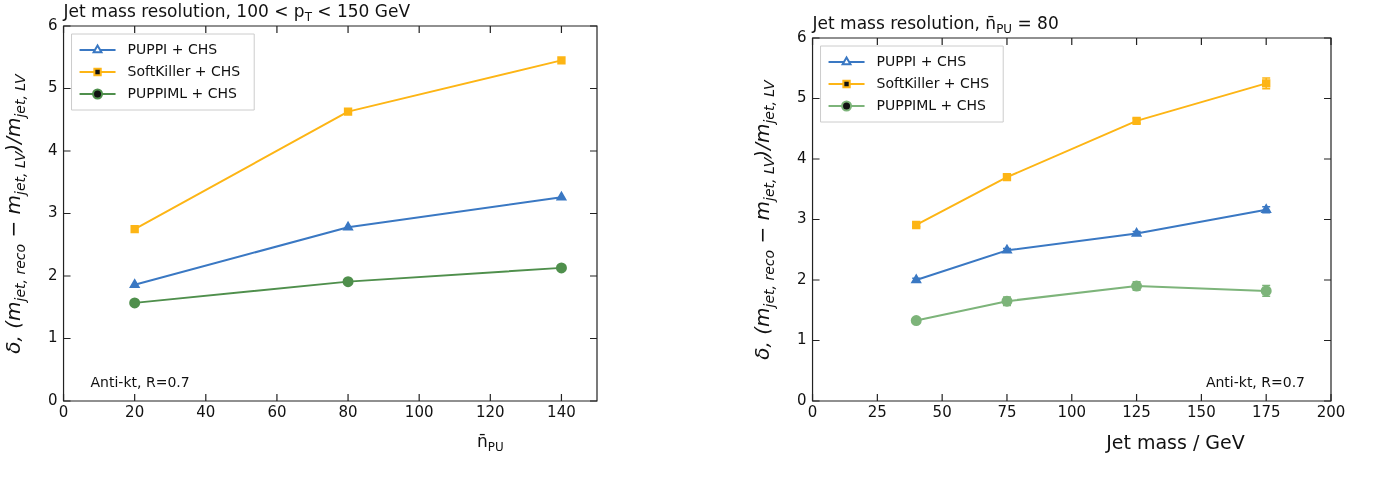 The height and width of the screenshot is (477, 1375). What do you see at coordinates (1175, 442) in the screenshot?
I see `x-axis-title: Jet mass / GeV` at bounding box center [1175, 442].